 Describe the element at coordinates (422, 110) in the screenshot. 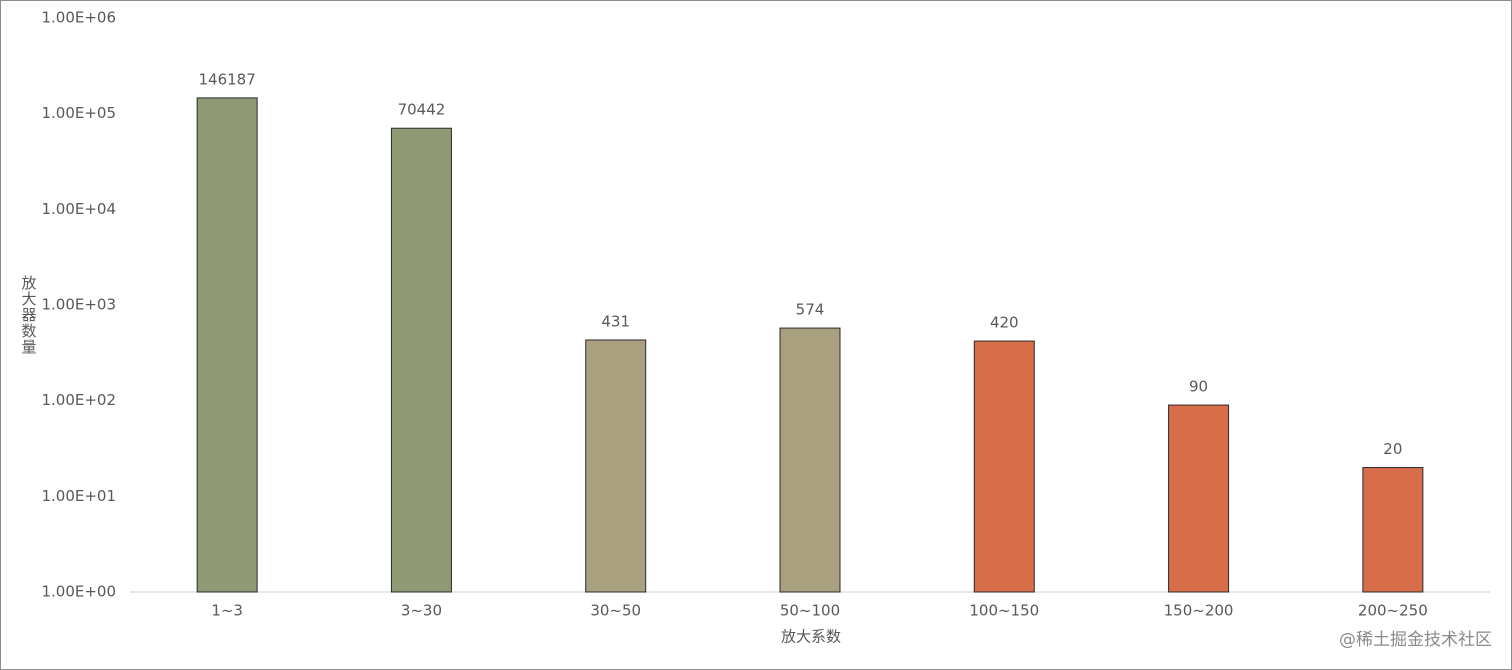

I see `data-label: 70442` at that location.